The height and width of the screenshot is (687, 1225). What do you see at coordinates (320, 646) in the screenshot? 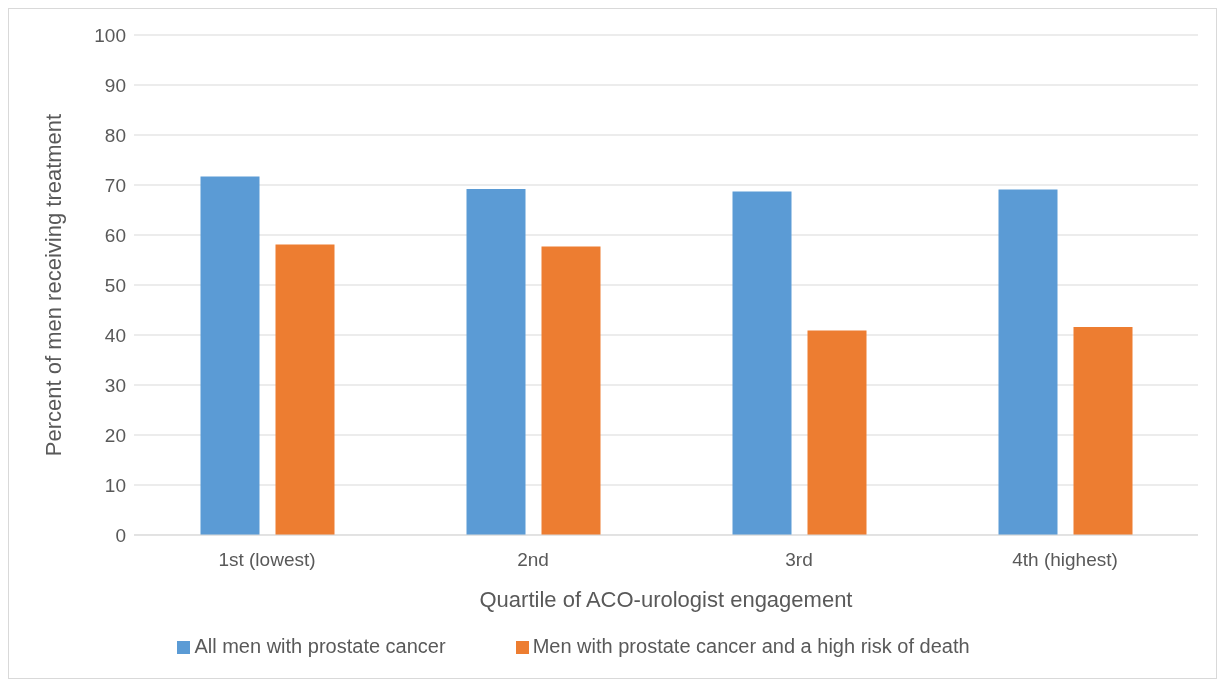
I see `legend-label: All men with prostate cancer` at bounding box center [320, 646].